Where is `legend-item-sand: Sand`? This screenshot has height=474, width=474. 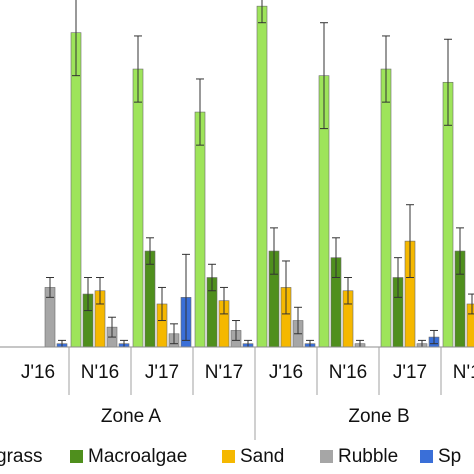
legend-item-sand: Sand is located at coordinates (253, 456).